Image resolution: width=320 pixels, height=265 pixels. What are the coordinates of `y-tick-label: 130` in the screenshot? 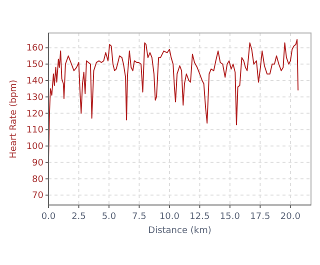 It's located at (35, 97).